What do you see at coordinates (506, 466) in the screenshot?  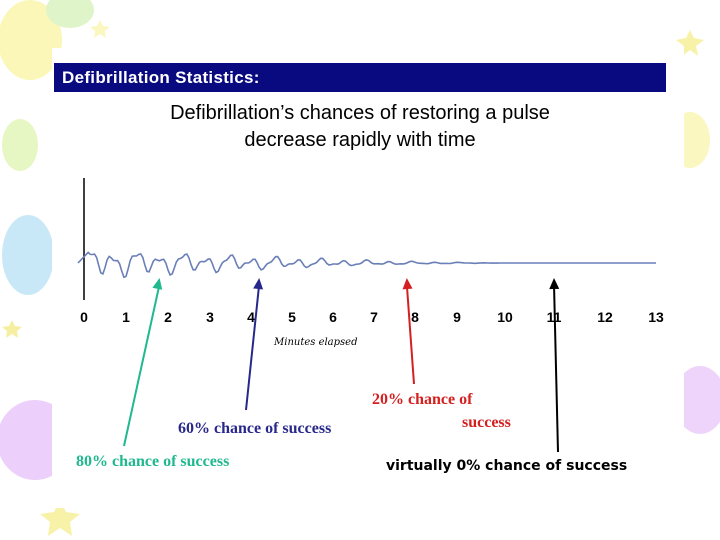 I see `annotation-0-percent: virtually 0% chance of success` at bounding box center [506, 466].